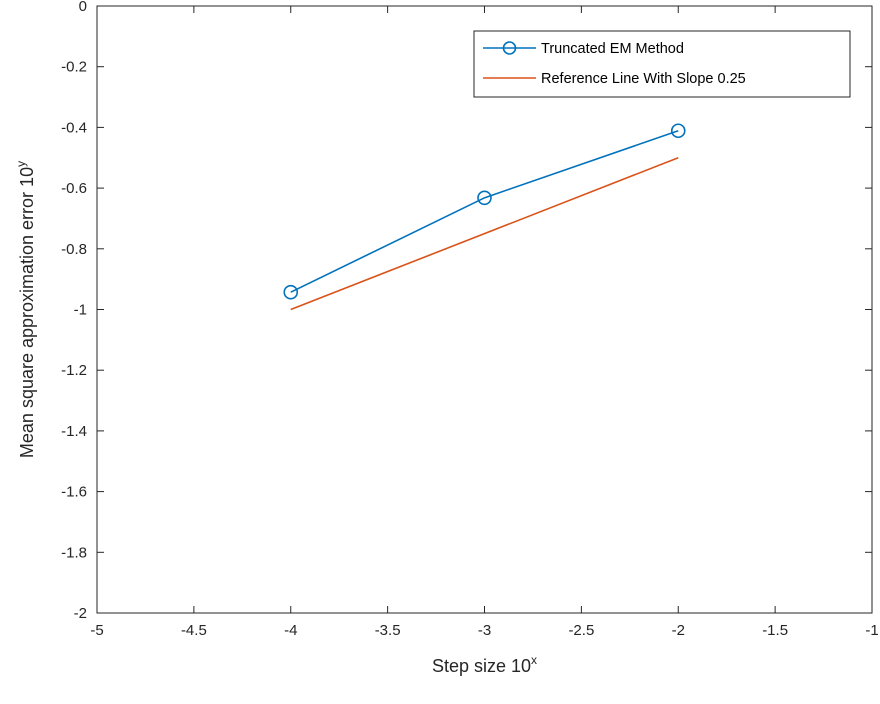 The height and width of the screenshot is (704, 880). I want to click on legend-label-1: Reference Line With Slope 0.25, so click(643, 79).